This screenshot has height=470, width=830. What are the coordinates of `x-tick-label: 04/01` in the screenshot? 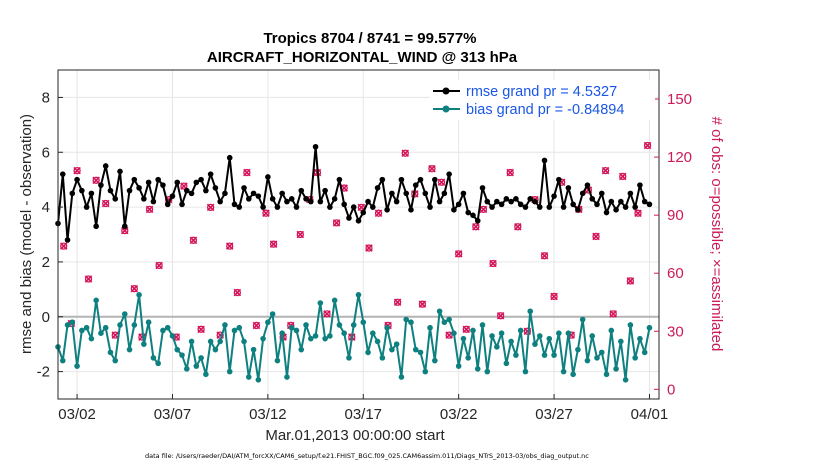 It's located at (650, 414).